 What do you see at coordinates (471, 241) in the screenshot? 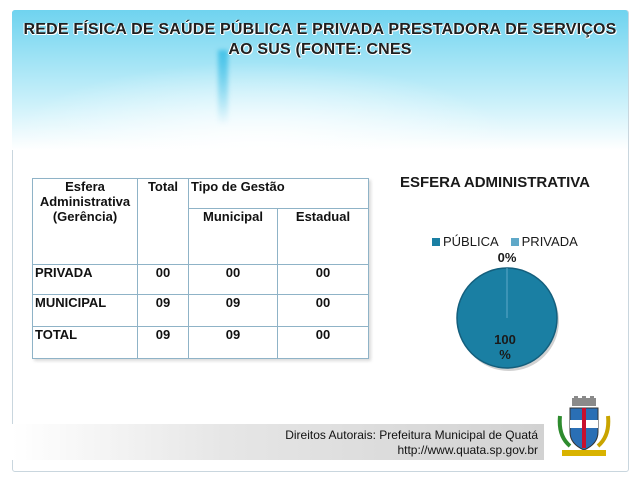
I see `legend-label-publica: PÚBLICA` at bounding box center [471, 241].